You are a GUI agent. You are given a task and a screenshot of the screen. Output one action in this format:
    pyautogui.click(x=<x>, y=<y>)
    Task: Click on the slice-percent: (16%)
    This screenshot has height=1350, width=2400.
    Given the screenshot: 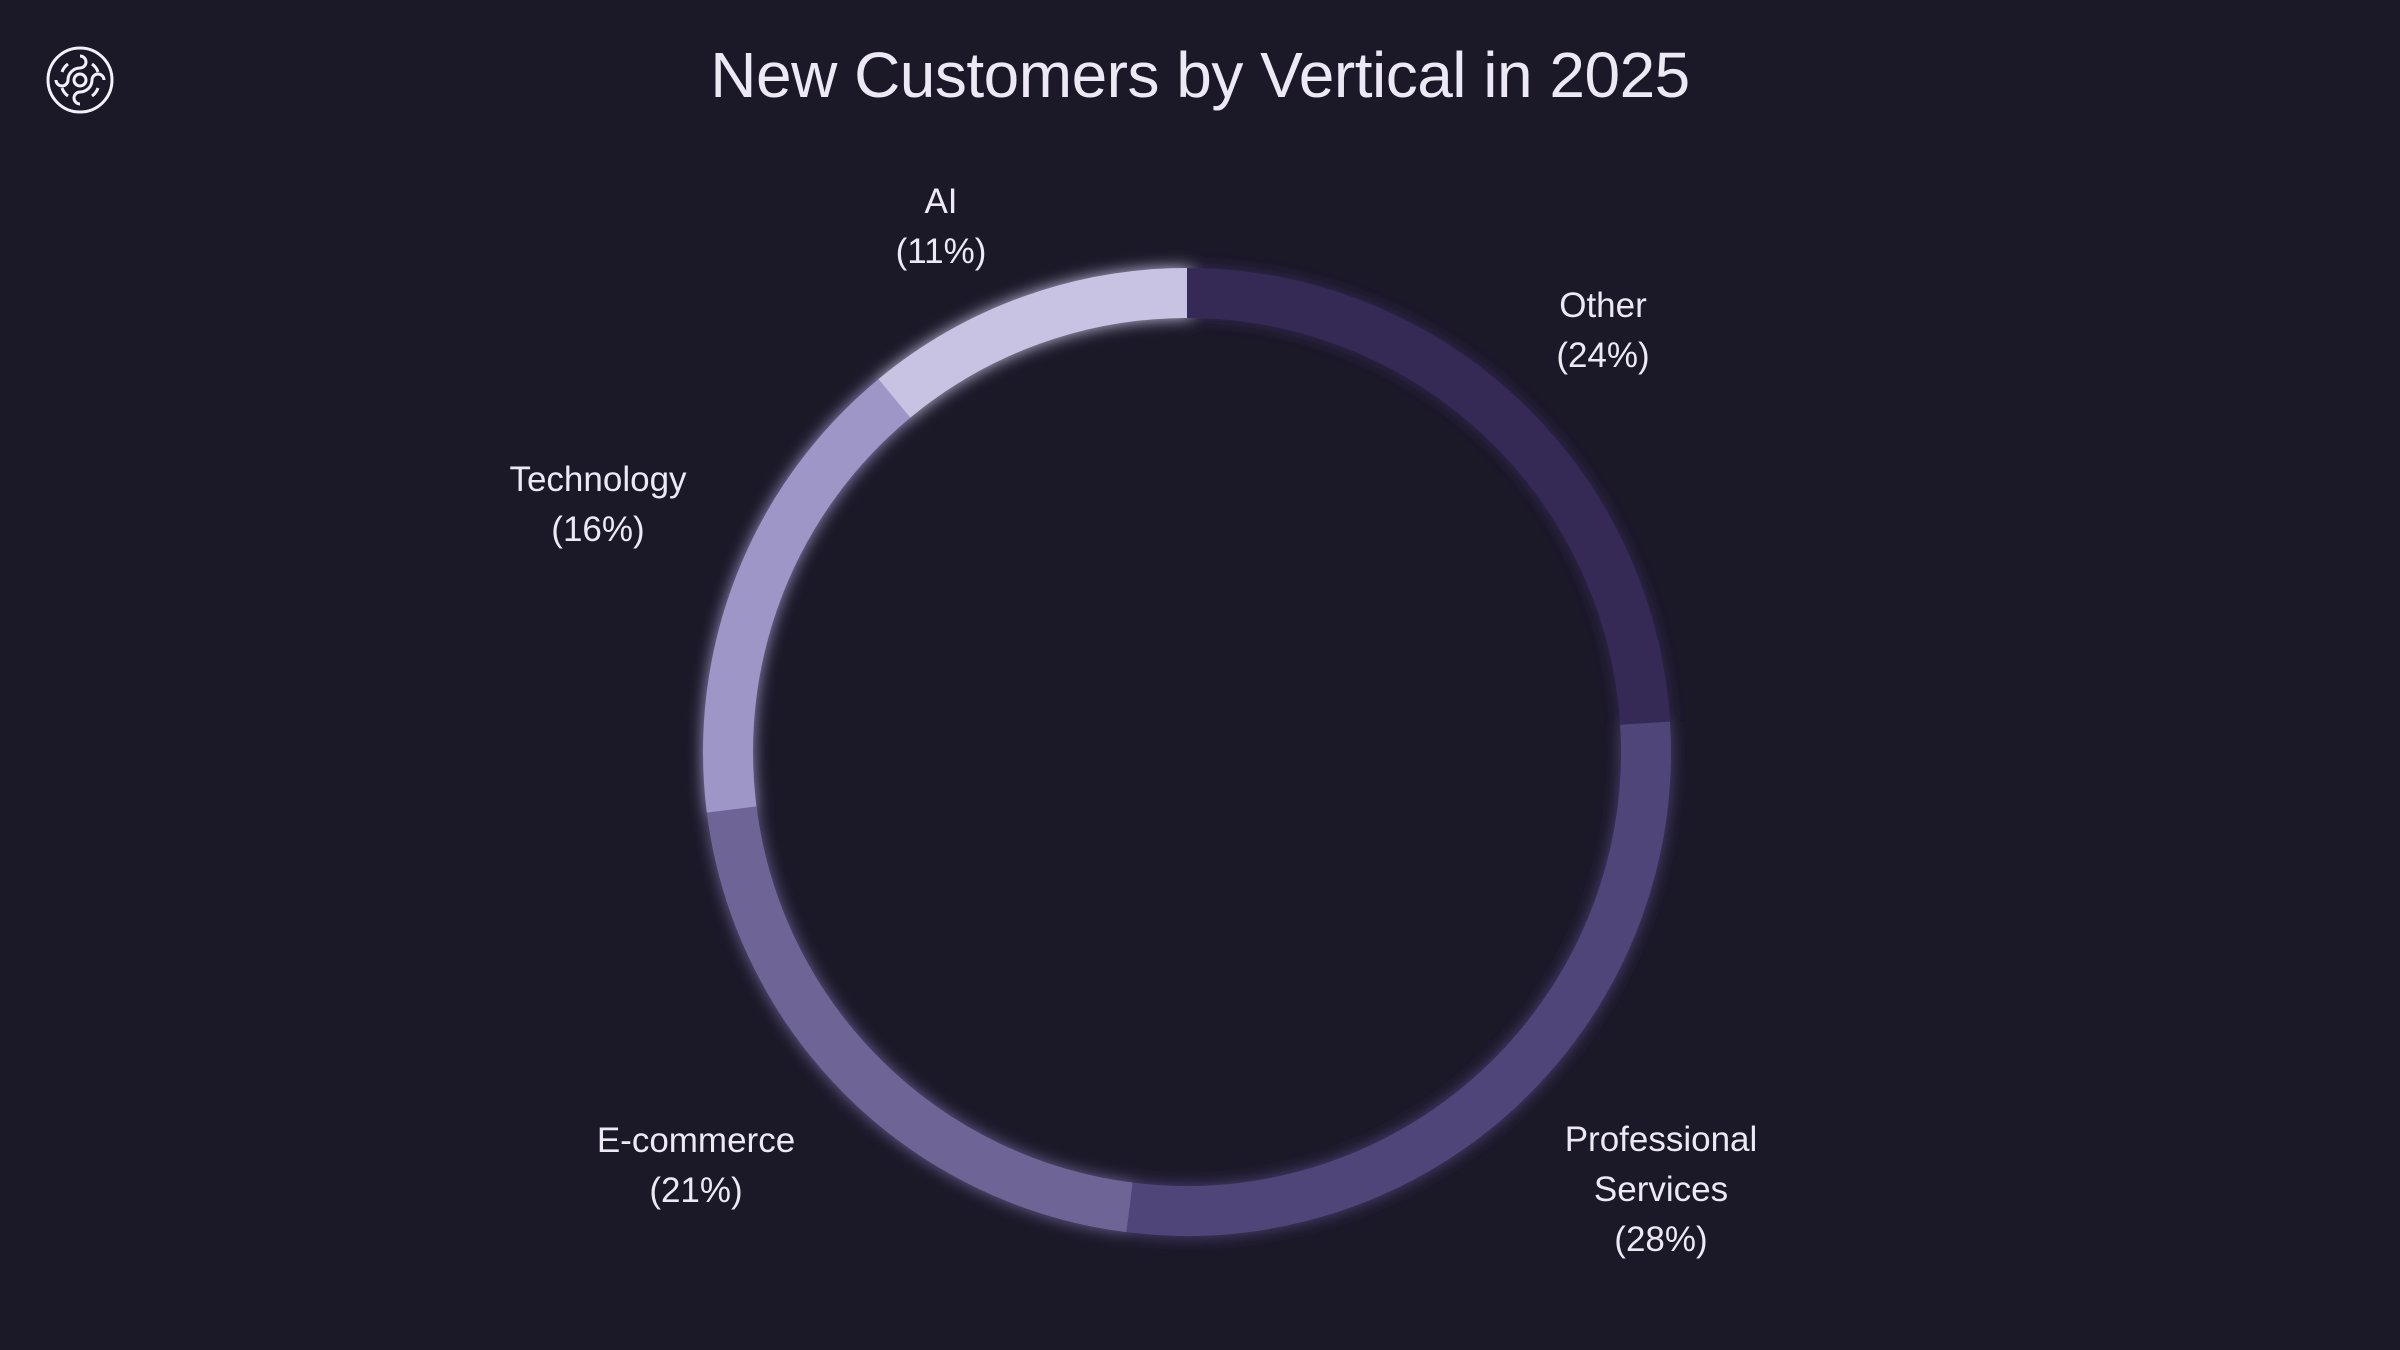 What is the action you would take?
    pyautogui.click(x=598, y=529)
    